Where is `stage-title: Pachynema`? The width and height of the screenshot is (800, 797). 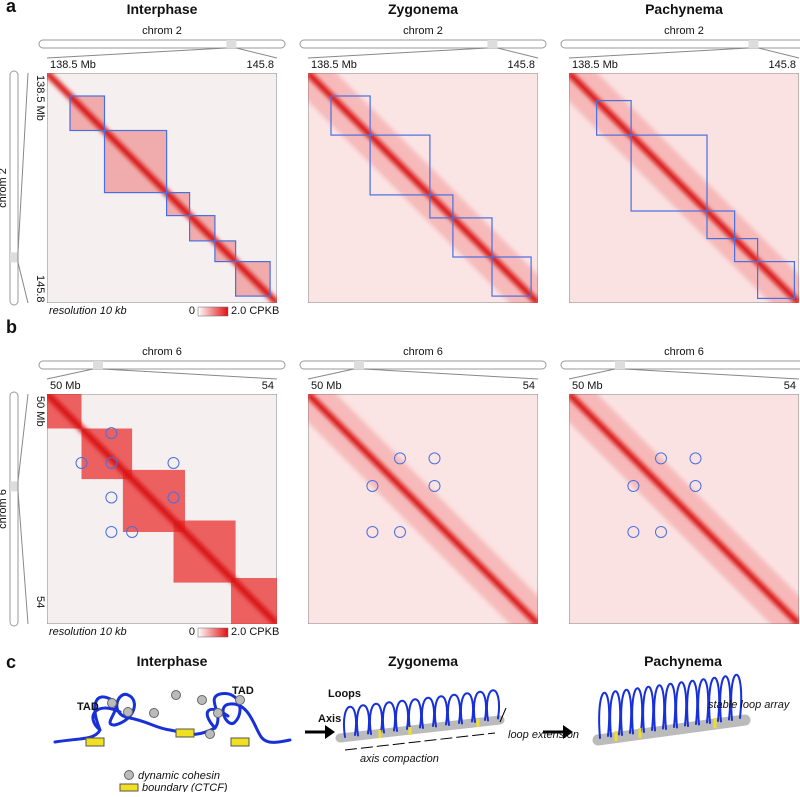
stage-title: Pachynema is located at coordinates (684, 9).